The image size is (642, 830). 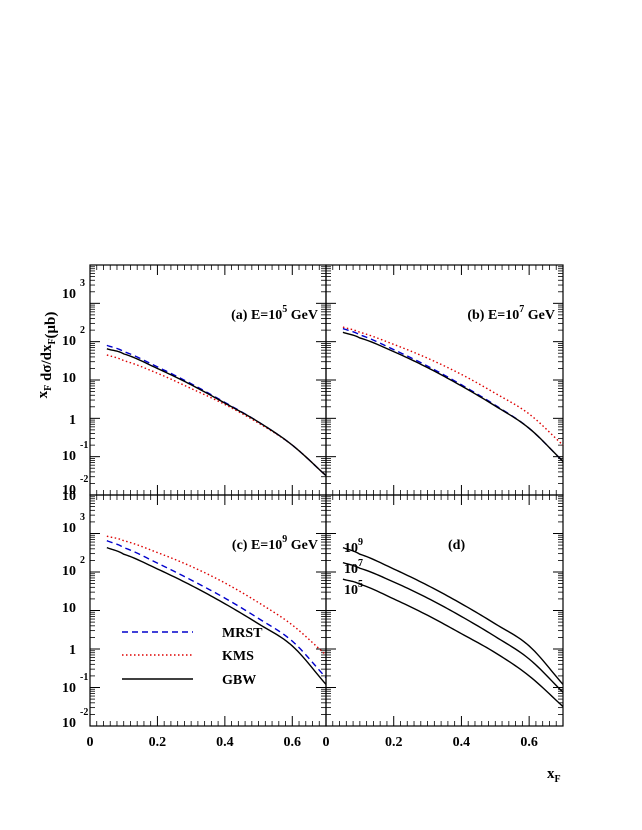 I want to click on legend-label: KMS, so click(x=238, y=656).